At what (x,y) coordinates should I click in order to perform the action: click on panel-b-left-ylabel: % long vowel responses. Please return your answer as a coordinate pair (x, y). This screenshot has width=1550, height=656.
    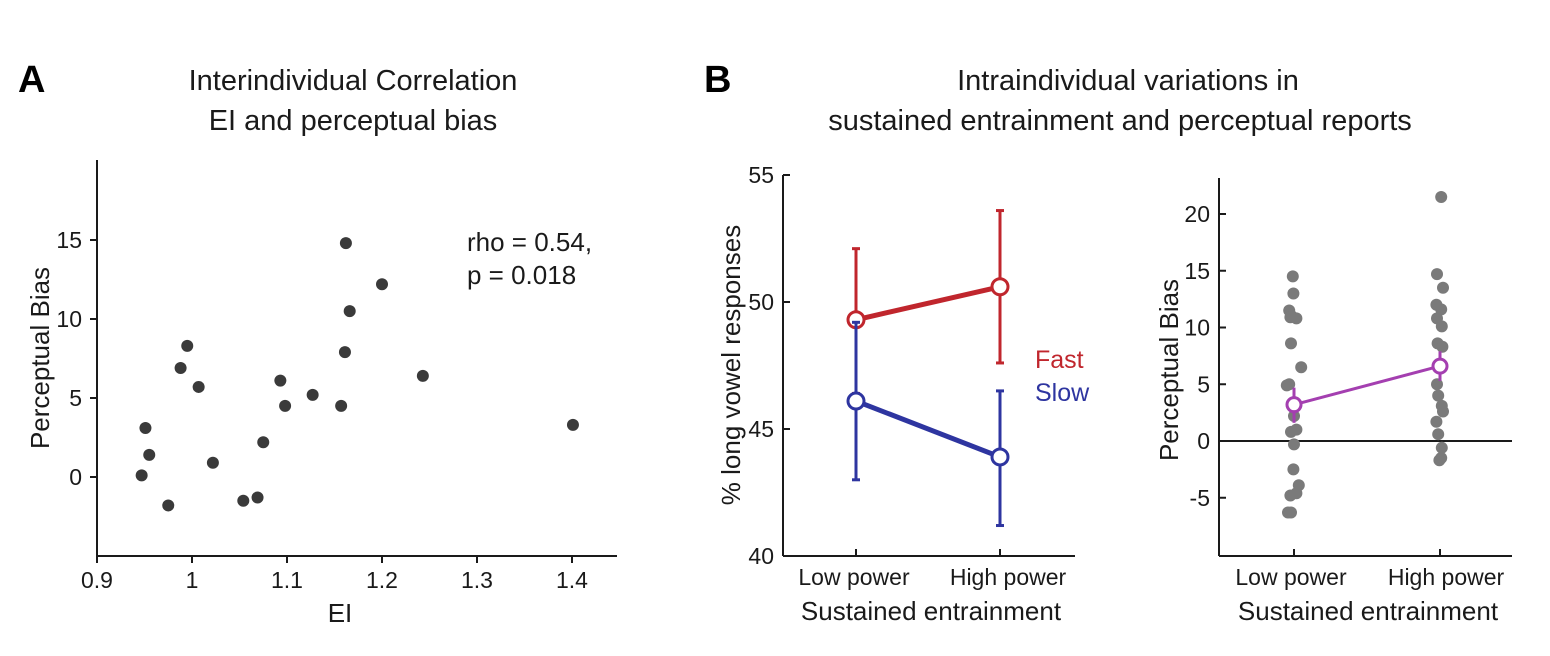
    Looking at the image, I should click on (731, 365).